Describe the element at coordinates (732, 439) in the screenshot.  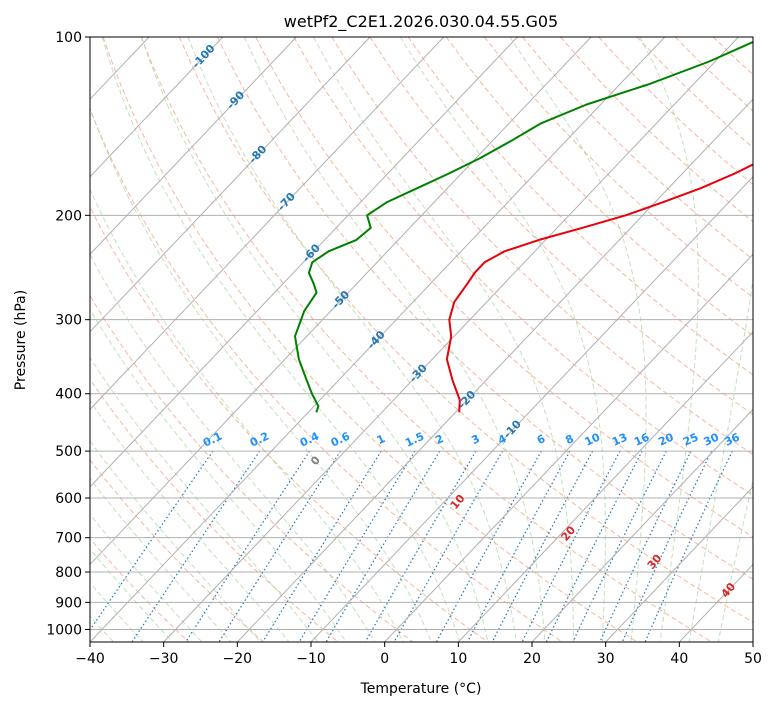
I see `mixing-ratio-label: 36` at that location.